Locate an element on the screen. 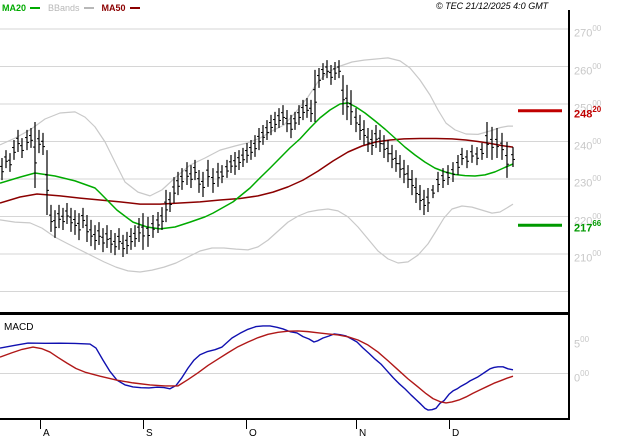 Image resolution: width=627 pixels, height=440 pixels. ma50-line is located at coordinates (257, 171).